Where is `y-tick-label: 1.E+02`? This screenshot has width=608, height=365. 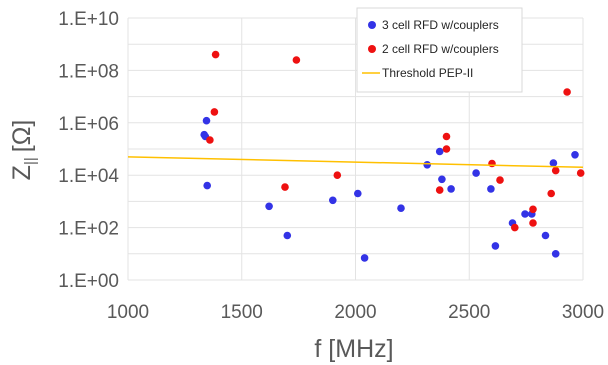
y-tick-label: 1.E+02 is located at coordinates (88, 229).